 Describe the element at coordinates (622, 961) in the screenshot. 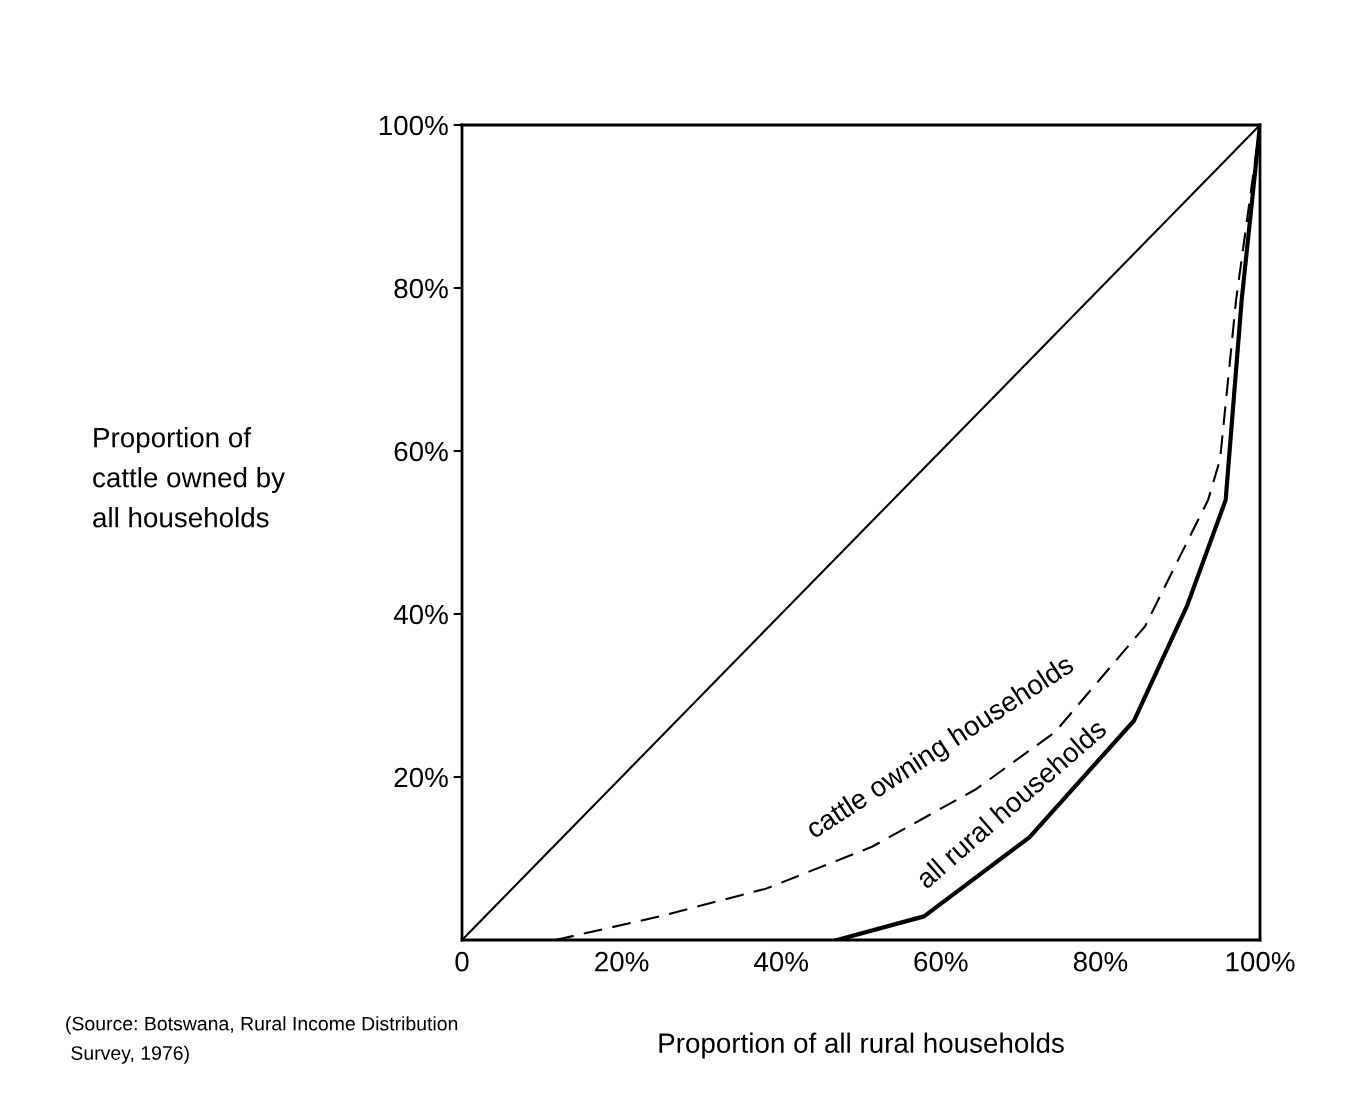

I see `x-tick-label: 20%` at that location.